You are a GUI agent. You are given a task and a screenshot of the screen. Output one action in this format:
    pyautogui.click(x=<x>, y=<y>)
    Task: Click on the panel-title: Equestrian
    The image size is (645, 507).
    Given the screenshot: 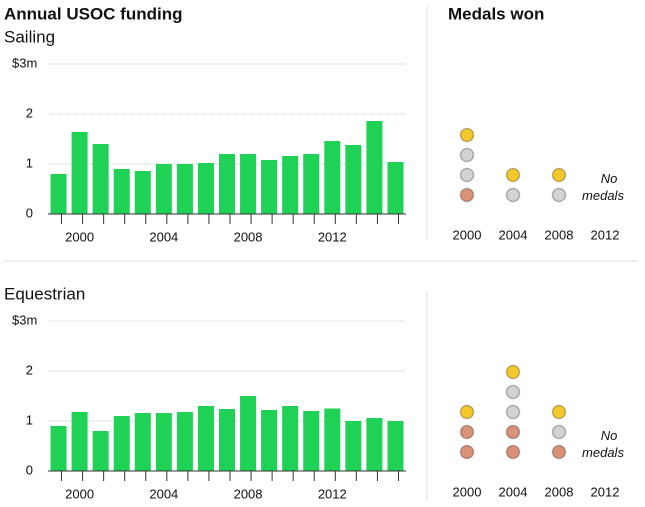 What is the action you would take?
    pyautogui.click(x=44, y=293)
    